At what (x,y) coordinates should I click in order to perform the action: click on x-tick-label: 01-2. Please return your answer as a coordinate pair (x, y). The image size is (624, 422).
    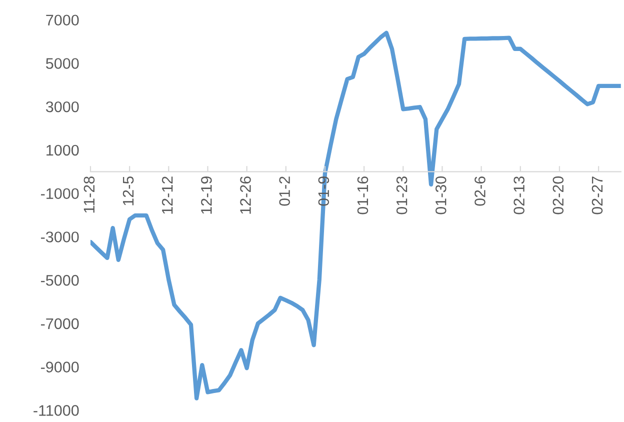
    Looking at the image, I should click on (284, 191).